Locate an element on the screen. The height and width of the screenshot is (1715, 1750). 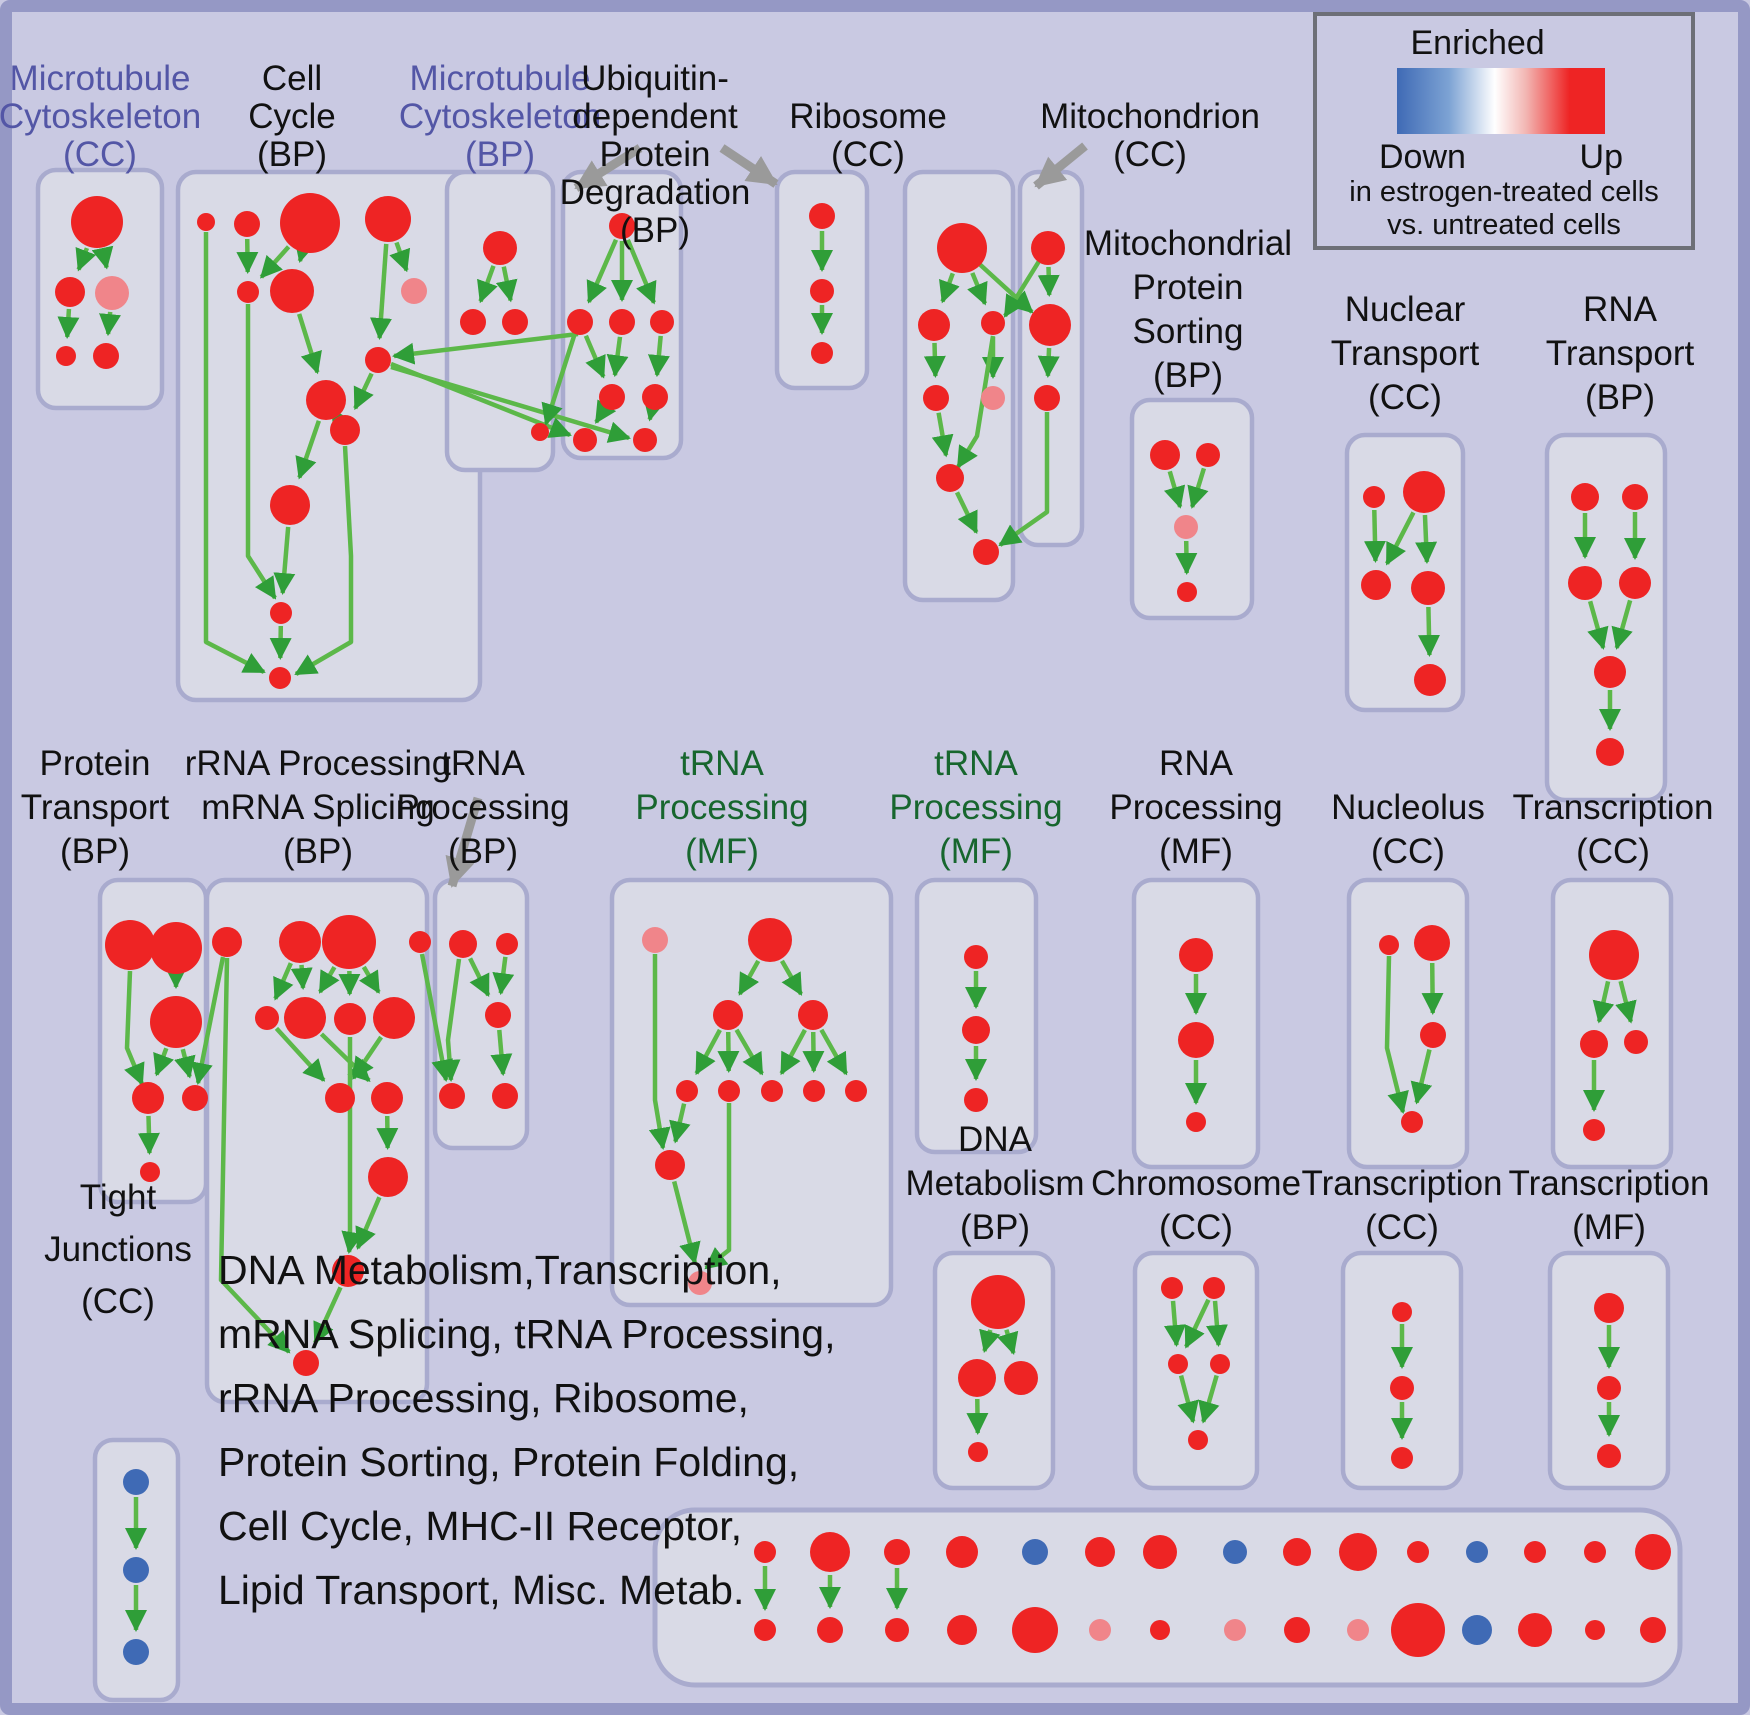
mitochondrion-cc-node is located at coordinates (1048, 248).